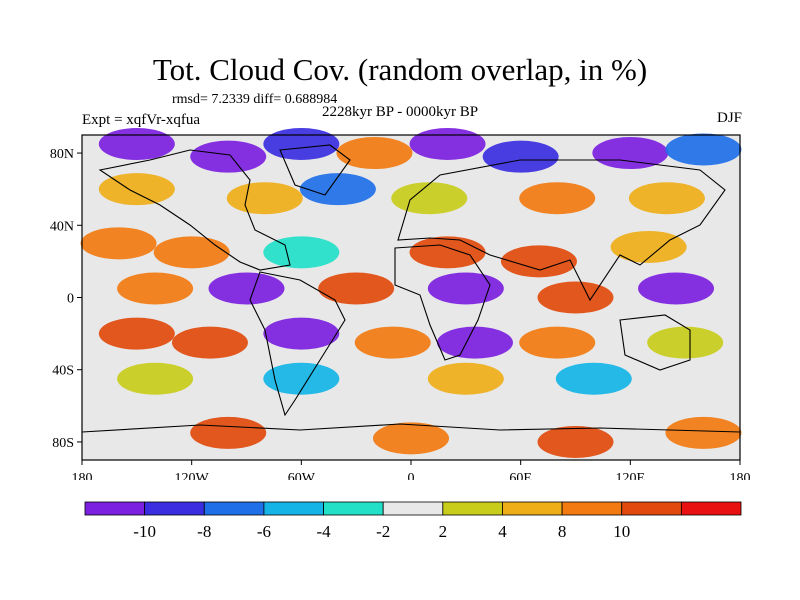 The height and width of the screenshot is (600, 800). I want to click on coast-south-america, so click(297, 344).